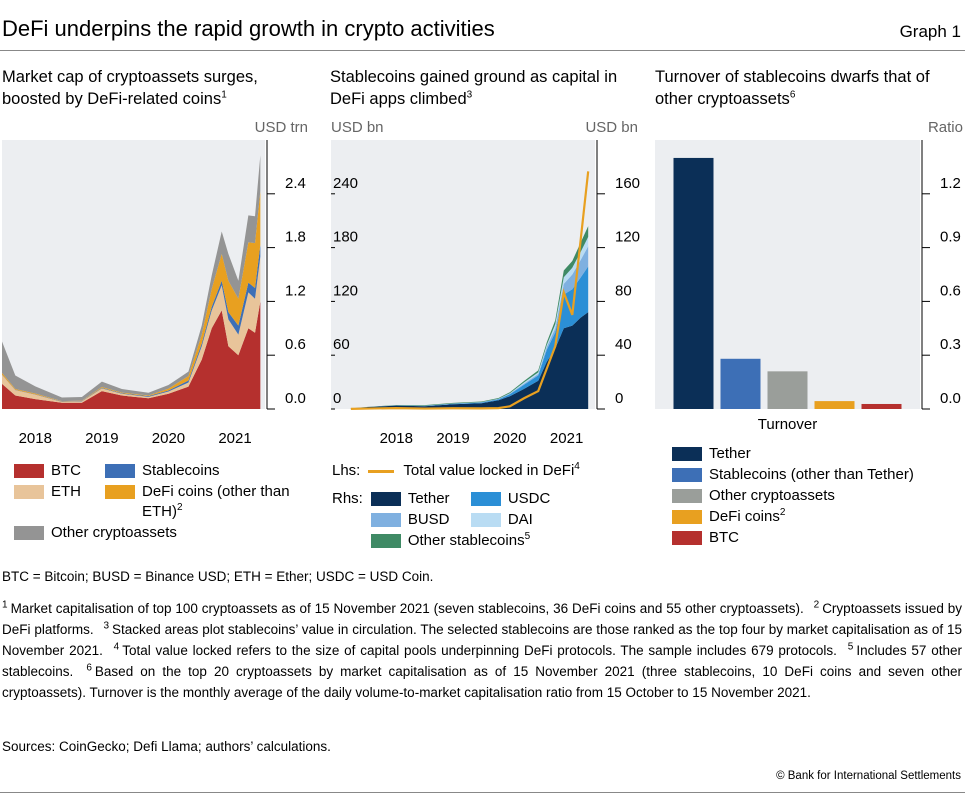  What do you see at coordinates (347, 498) in the screenshot?
I see `legend-group-label: Rhs:` at bounding box center [347, 498].